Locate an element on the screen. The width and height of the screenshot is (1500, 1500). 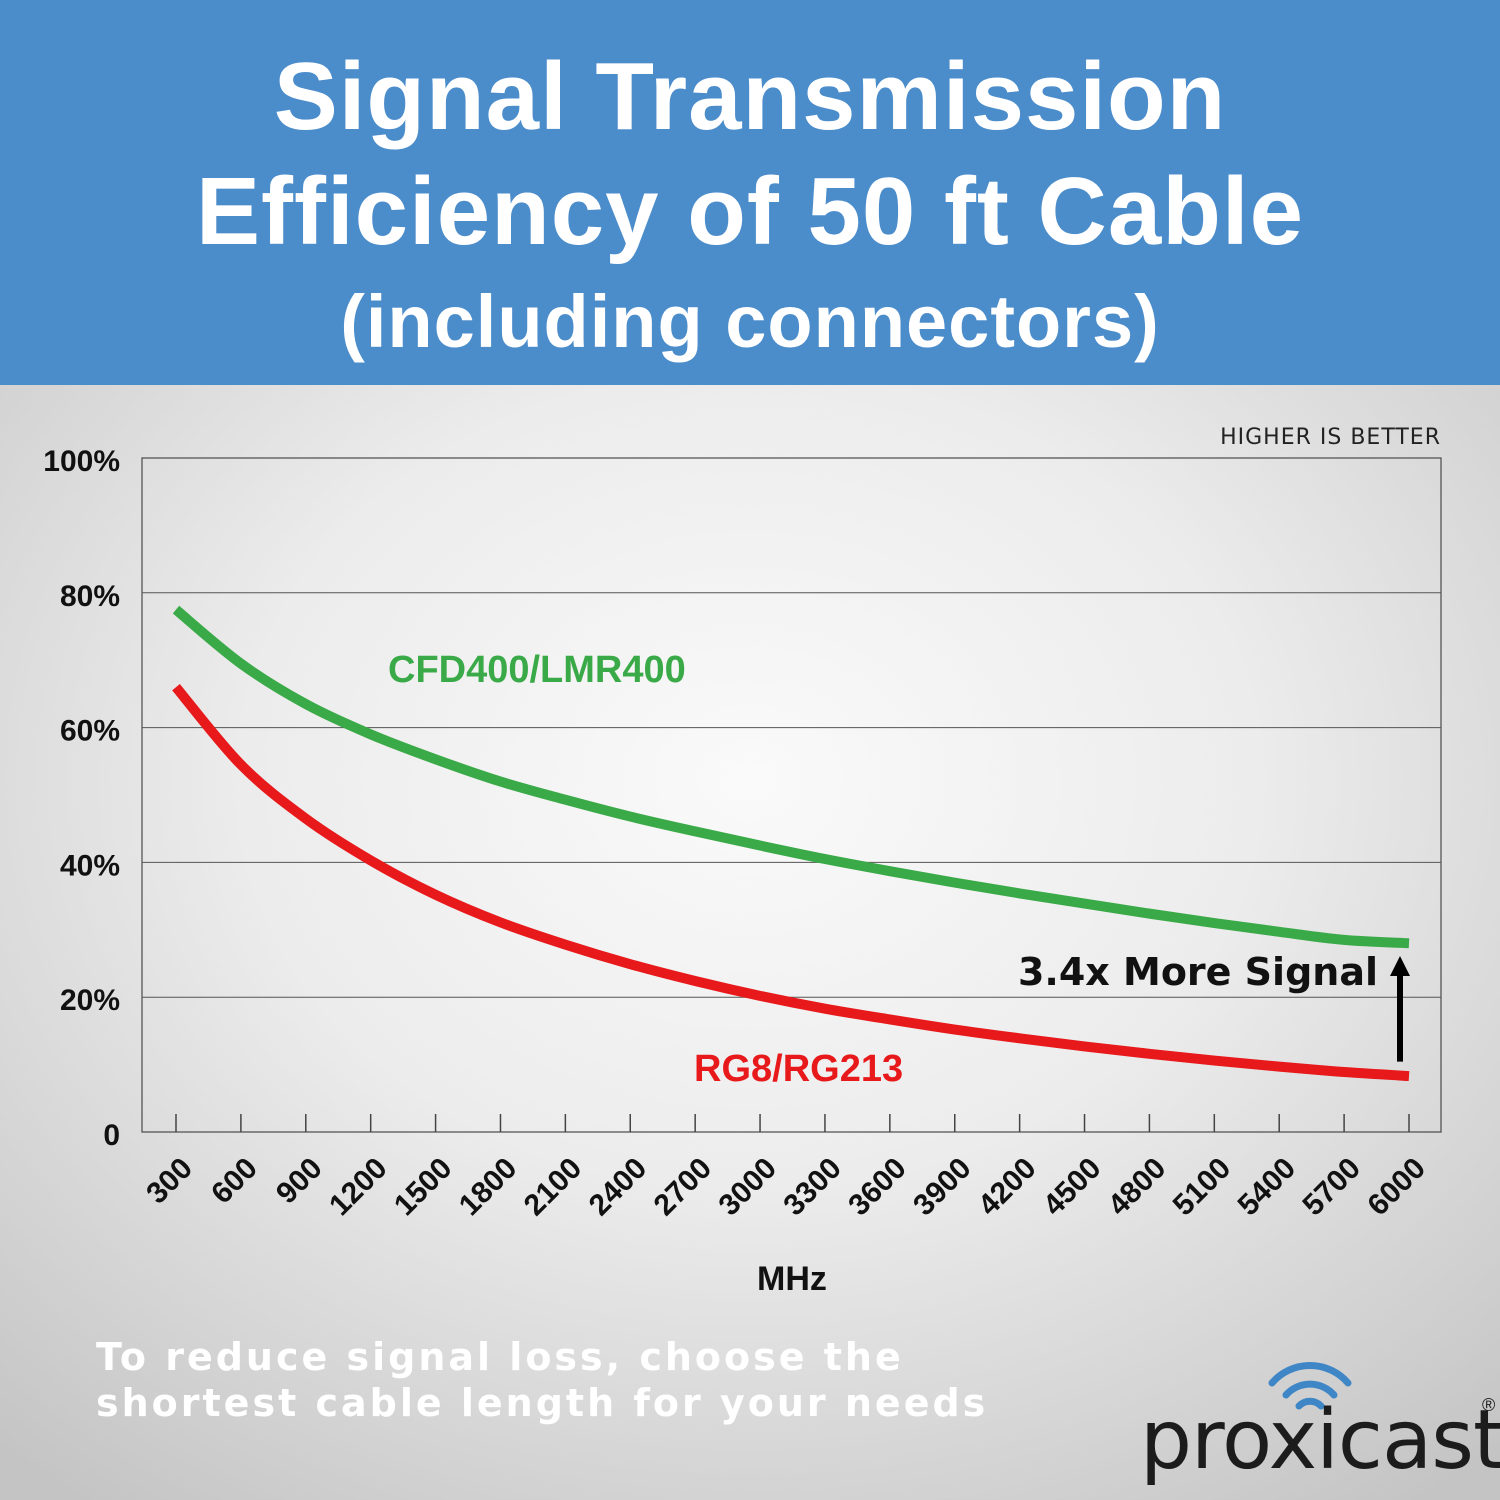
x-tick-label: 2400 is located at coordinates (618, 1187).